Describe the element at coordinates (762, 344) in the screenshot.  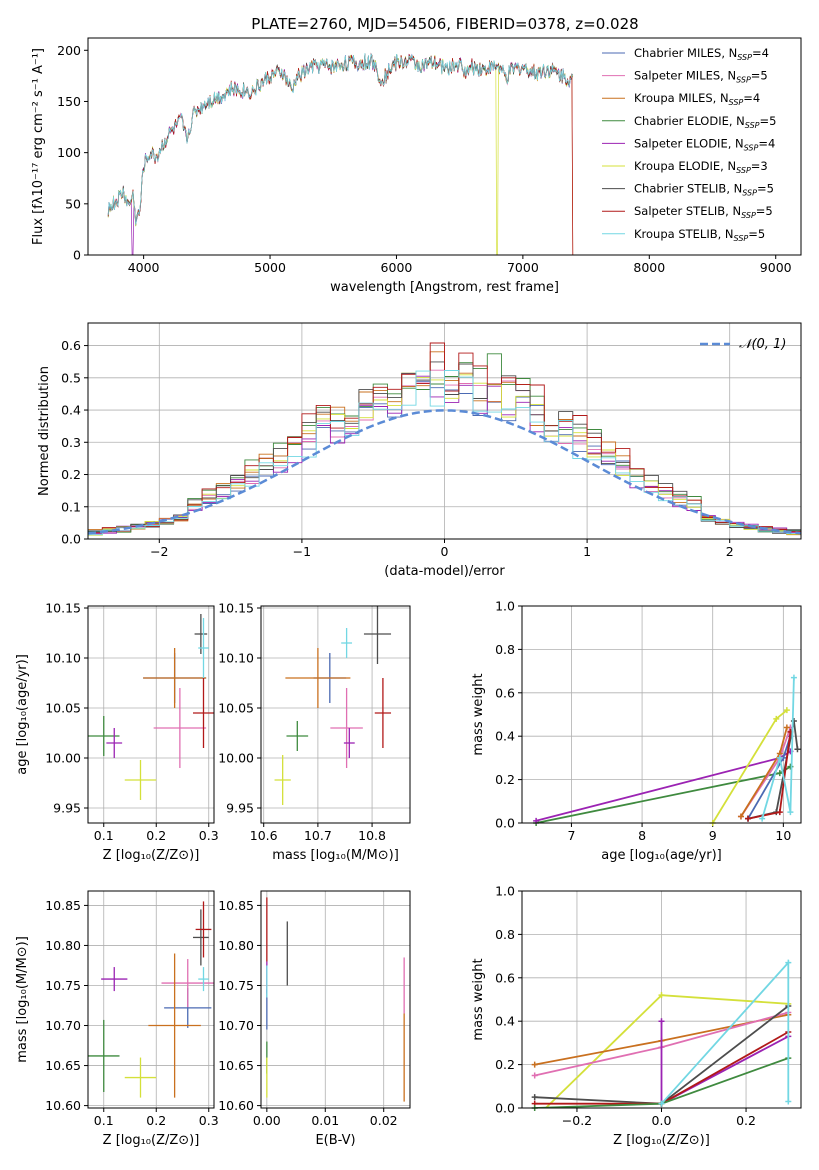
I see `gaussian-legend-label: 𝒩(0, 1)` at that location.